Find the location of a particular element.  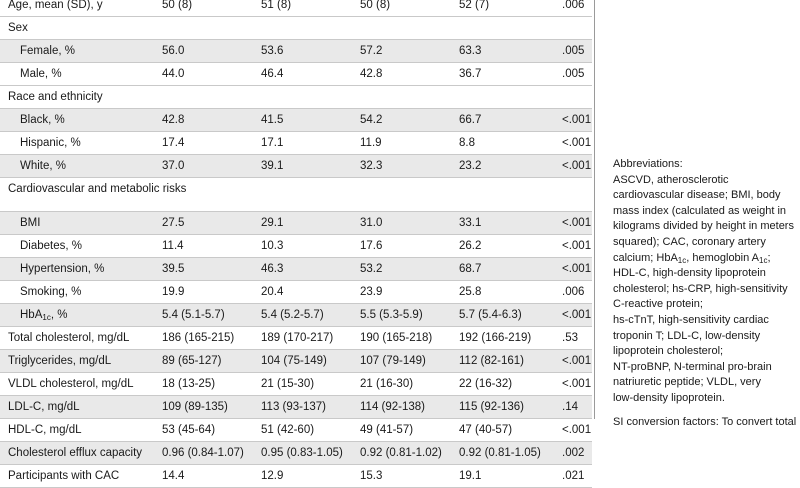

abbrev-line: hs-cTnT, high-sensitivity cardiac is located at coordinates (691, 319).